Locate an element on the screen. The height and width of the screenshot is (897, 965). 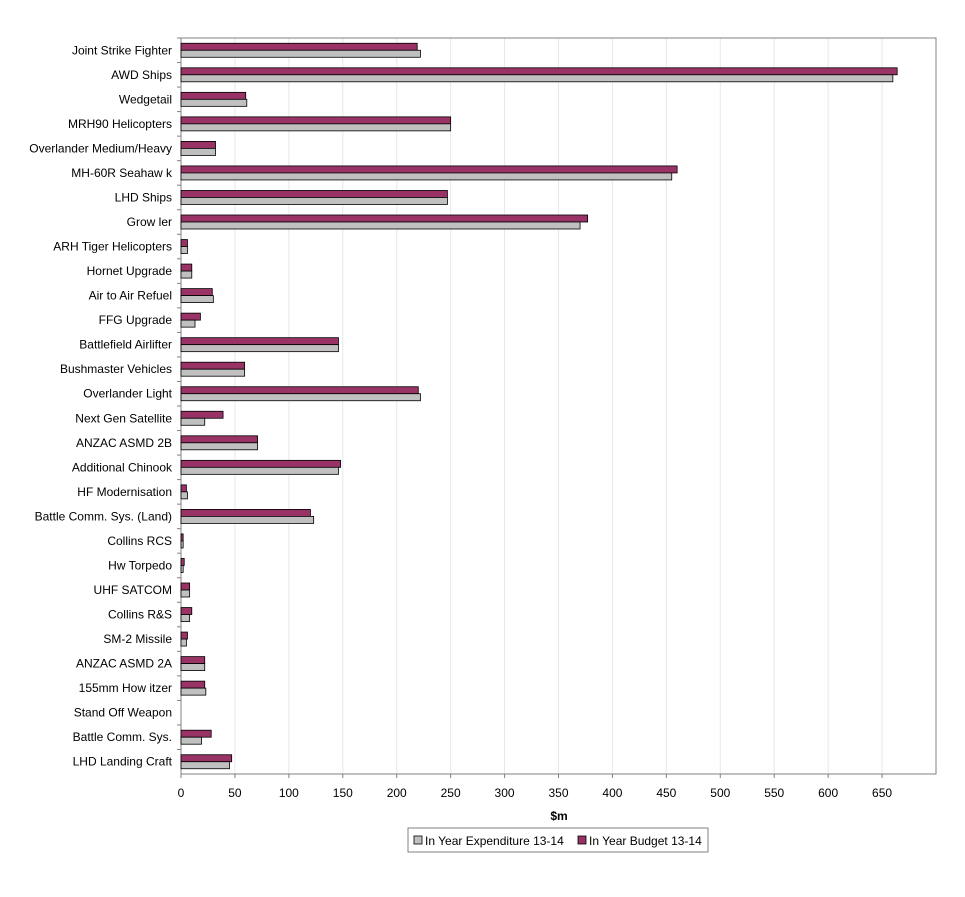
category-label: Collins R&S is located at coordinates (140, 615).